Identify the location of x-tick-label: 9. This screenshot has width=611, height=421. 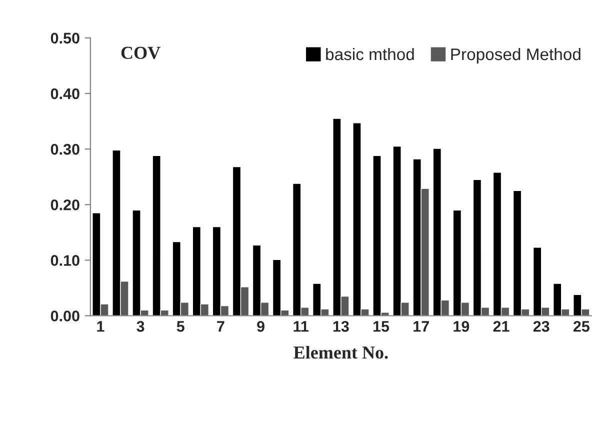
(260, 326).